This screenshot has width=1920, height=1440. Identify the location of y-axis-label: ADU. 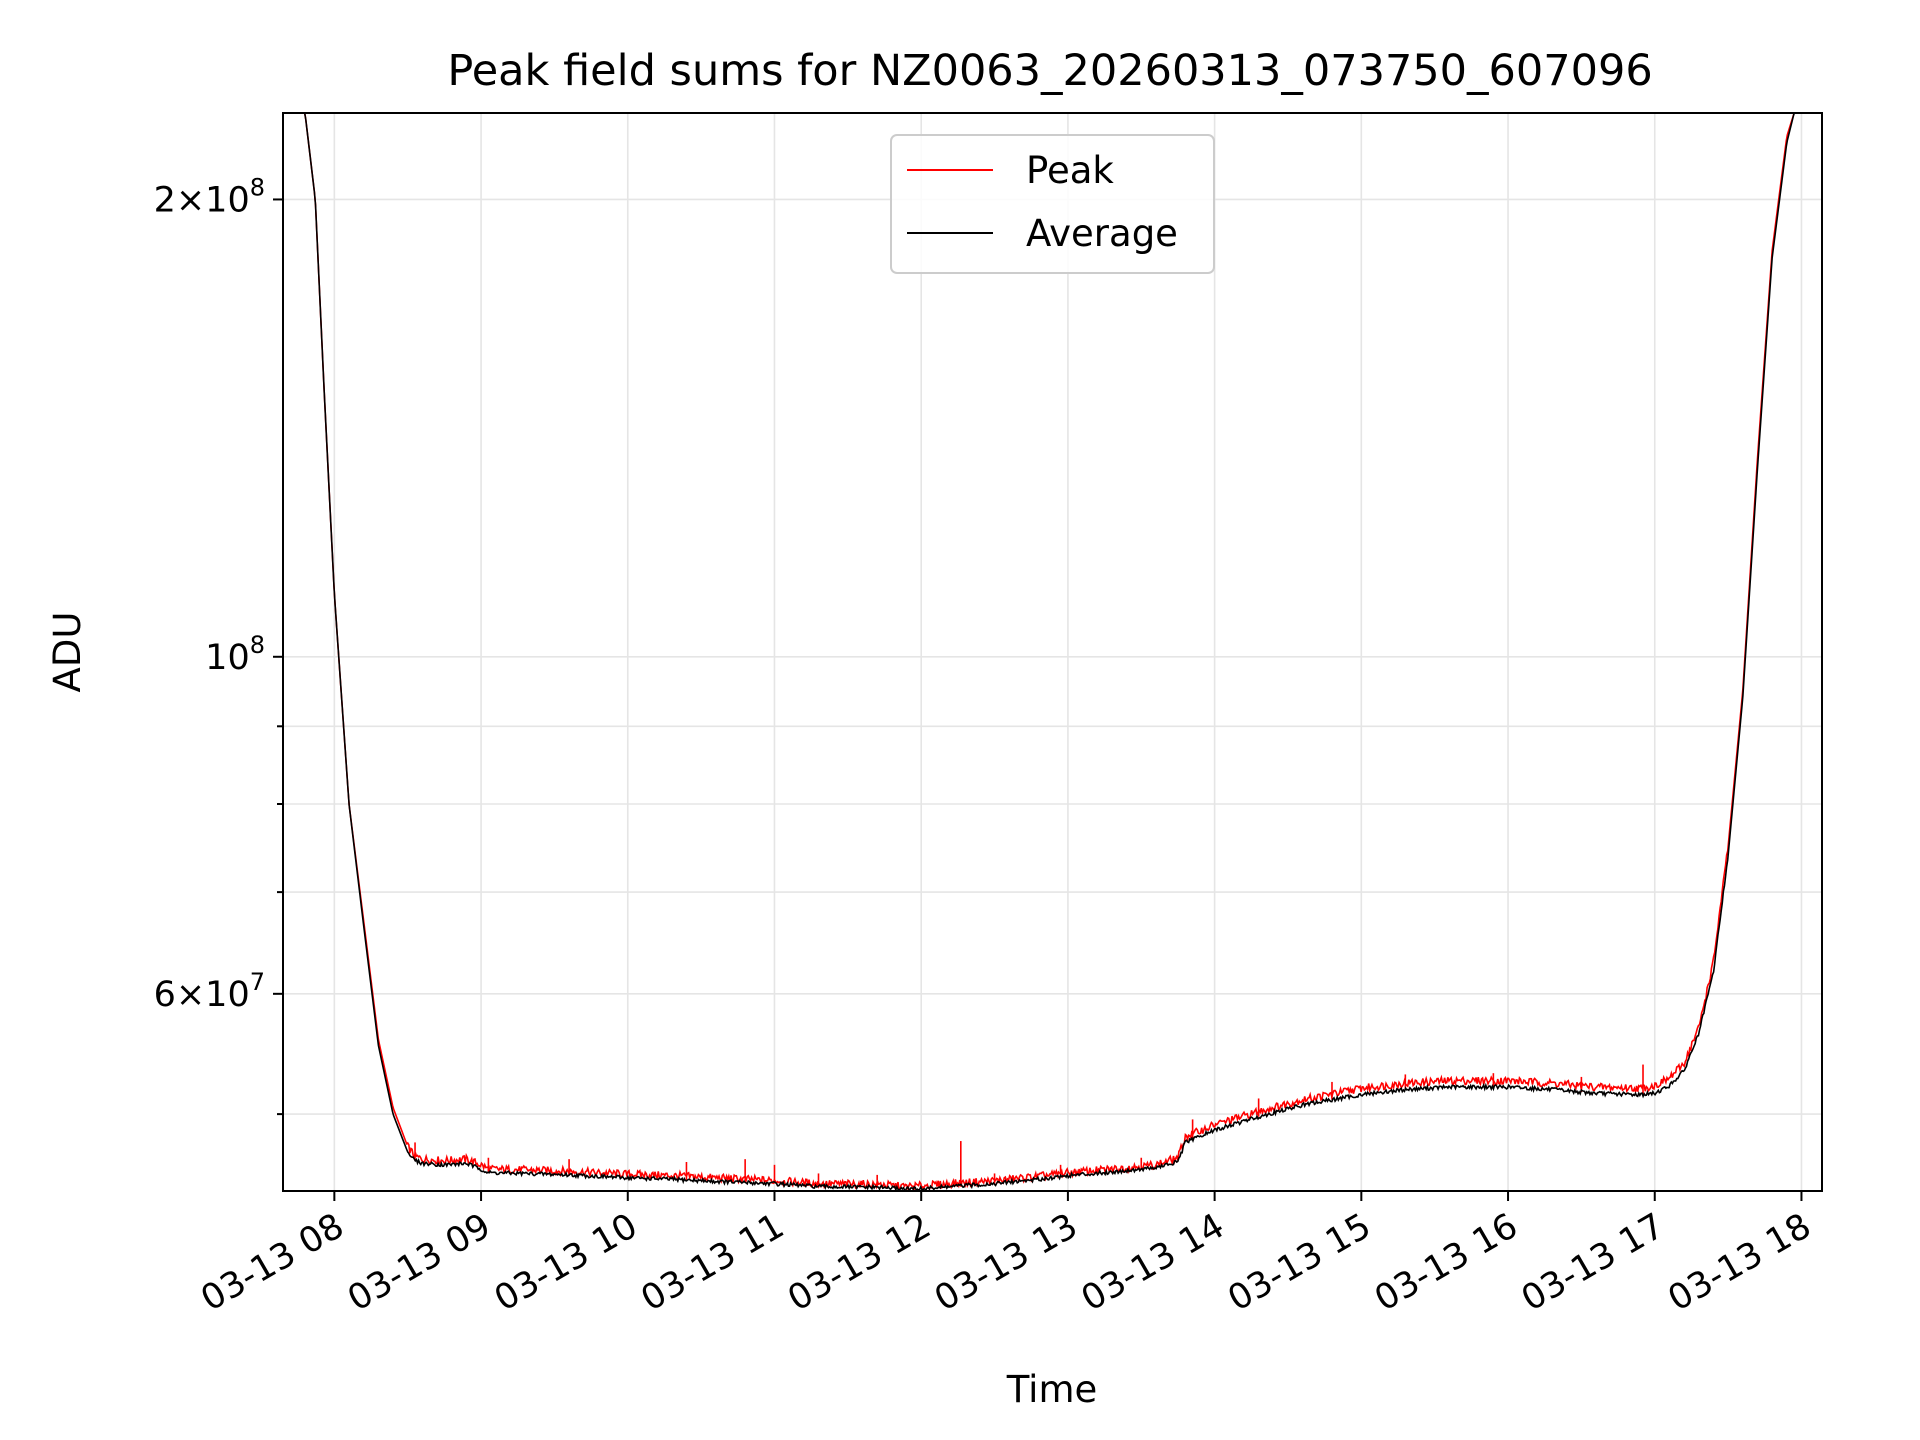
(67, 652).